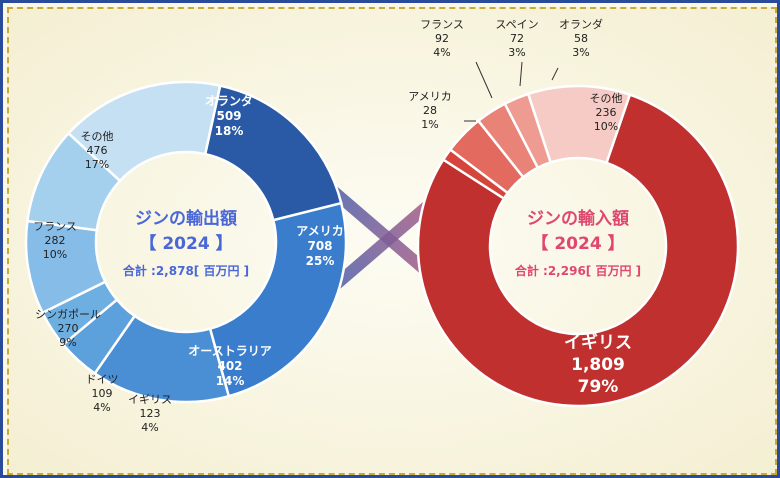 The image size is (780, 478). Describe the element at coordinates (101, 407) in the screenshot. I see `export-slice-percent-4: 4%` at that location.